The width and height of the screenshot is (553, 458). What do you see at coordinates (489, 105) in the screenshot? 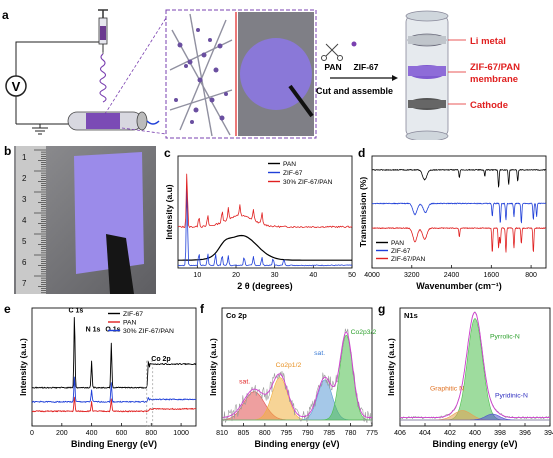
I see `label-cathode: Cathode` at bounding box center [489, 105].